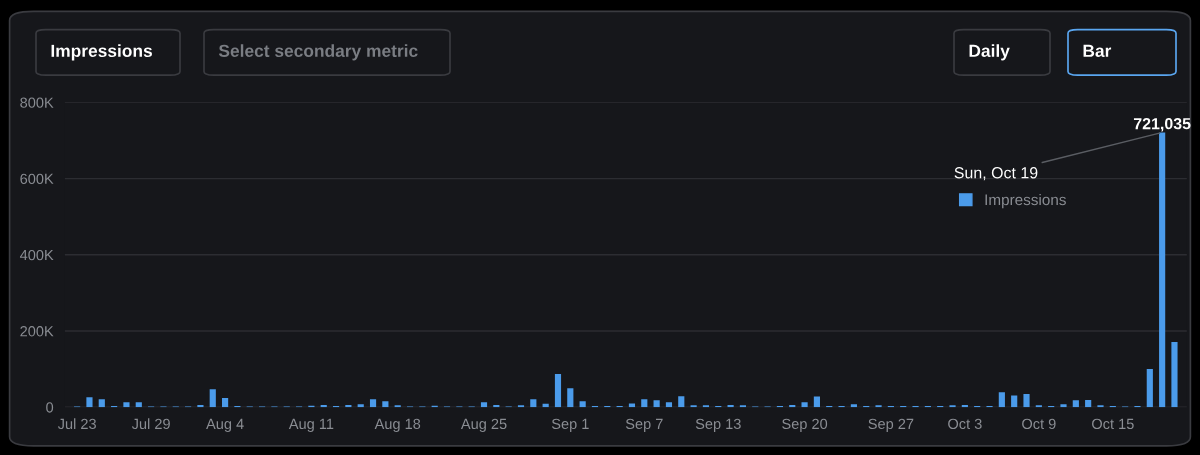 The image size is (1200, 455). Describe the element at coordinates (76, 424) in the screenshot. I see `x-tick-label: Jul 23` at that location.